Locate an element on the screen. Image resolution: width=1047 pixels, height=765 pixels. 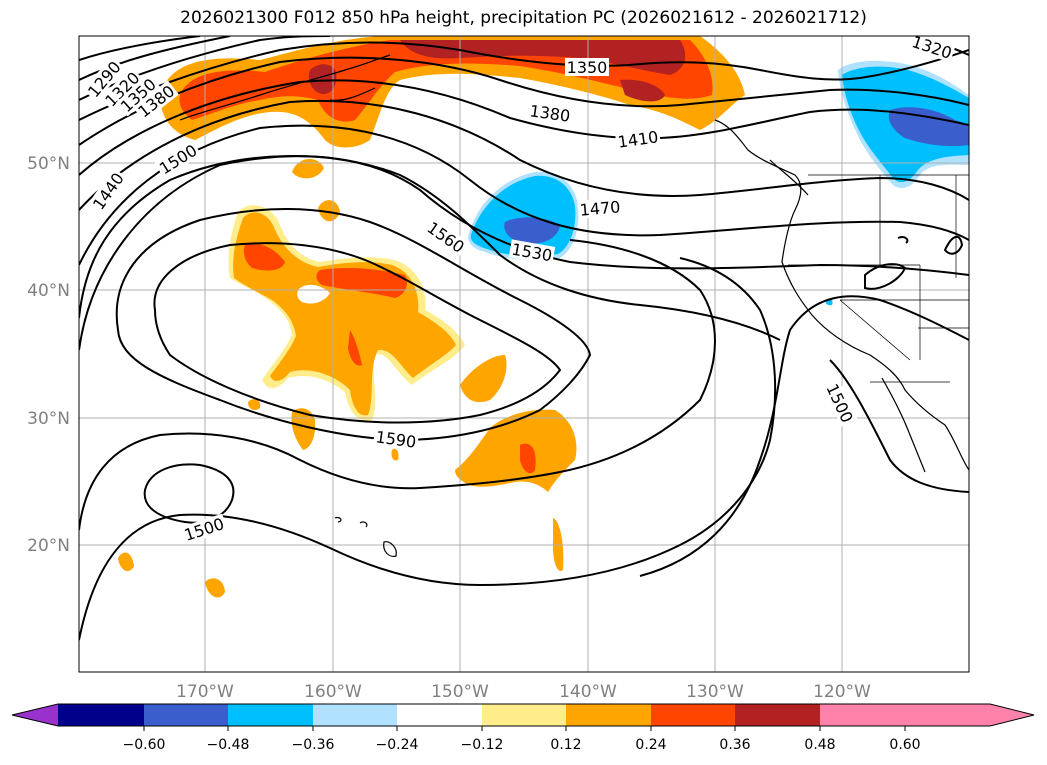
lon-label-120w: 120°W is located at coordinates (842, 692).